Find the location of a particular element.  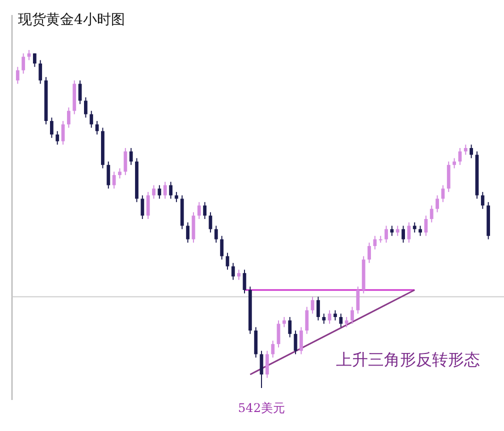

chart-title: 现货黄金4小时图 is located at coordinates (71, 20).